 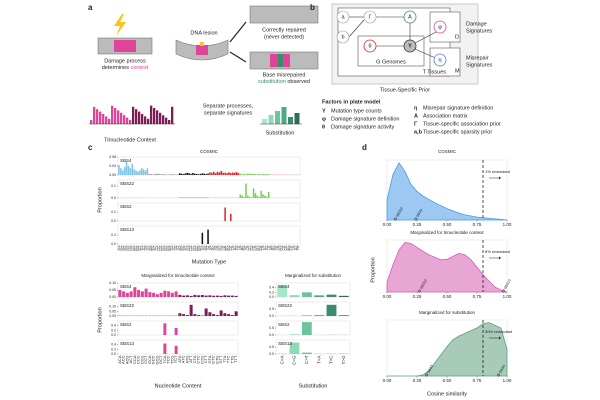 I want to click on icon-bars, so click(x=132, y=115).